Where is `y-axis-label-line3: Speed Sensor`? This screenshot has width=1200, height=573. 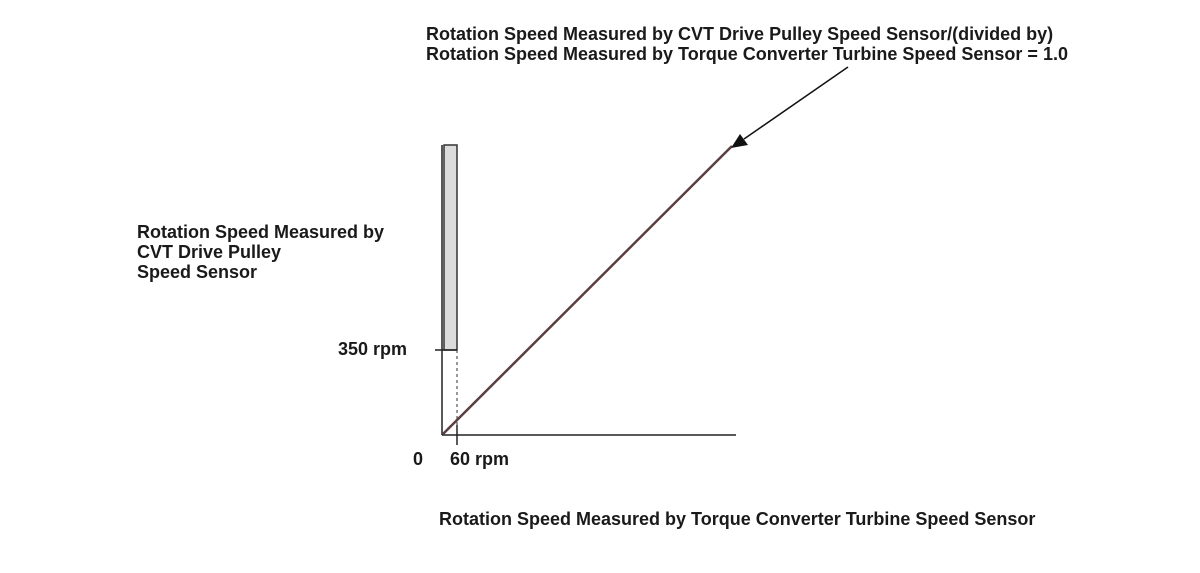 y-axis-label-line3: Speed Sensor is located at coordinates (197, 272).